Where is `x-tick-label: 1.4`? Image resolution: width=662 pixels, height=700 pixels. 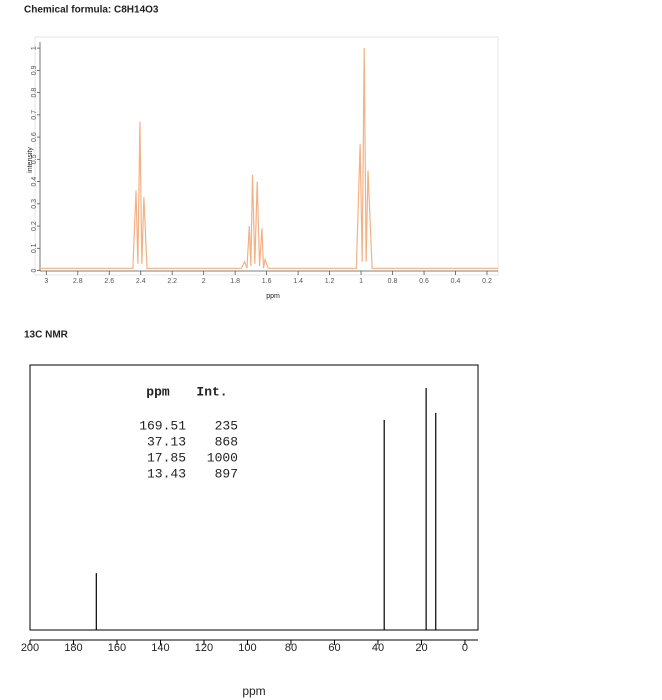
x-tick-label: 1.4 is located at coordinates (298, 281).